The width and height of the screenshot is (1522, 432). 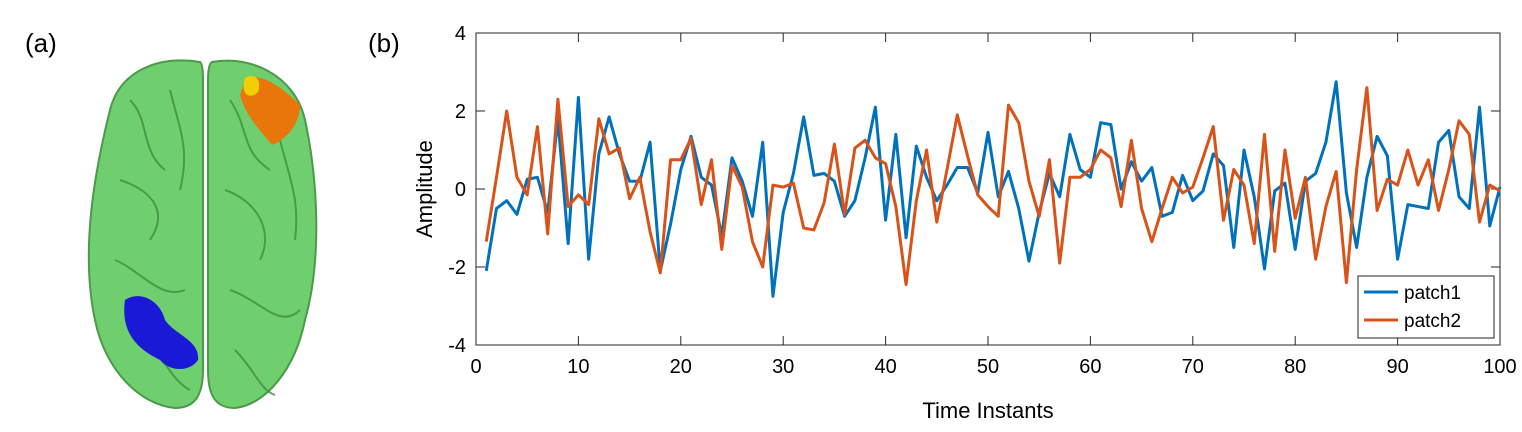 I want to click on panel-label: (a), so click(x=41, y=43).